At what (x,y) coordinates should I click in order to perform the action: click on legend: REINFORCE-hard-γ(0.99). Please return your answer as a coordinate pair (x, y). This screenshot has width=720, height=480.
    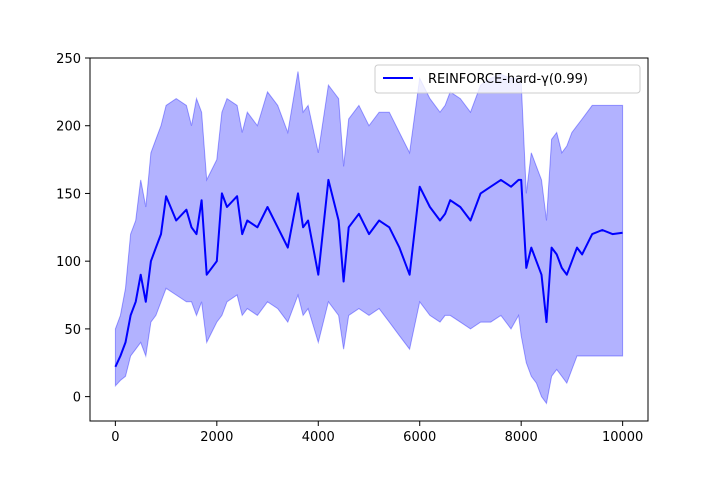
    Looking at the image, I should click on (507, 79).